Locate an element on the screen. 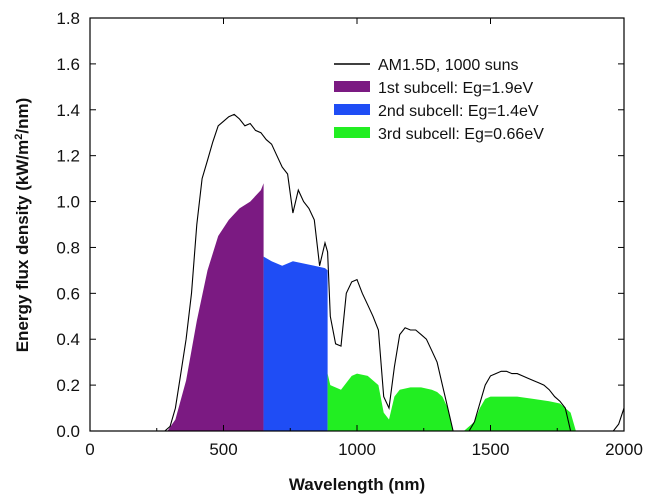 The height and width of the screenshot is (500, 645). x-tick-label: 1000 is located at coordinates (357, 449).